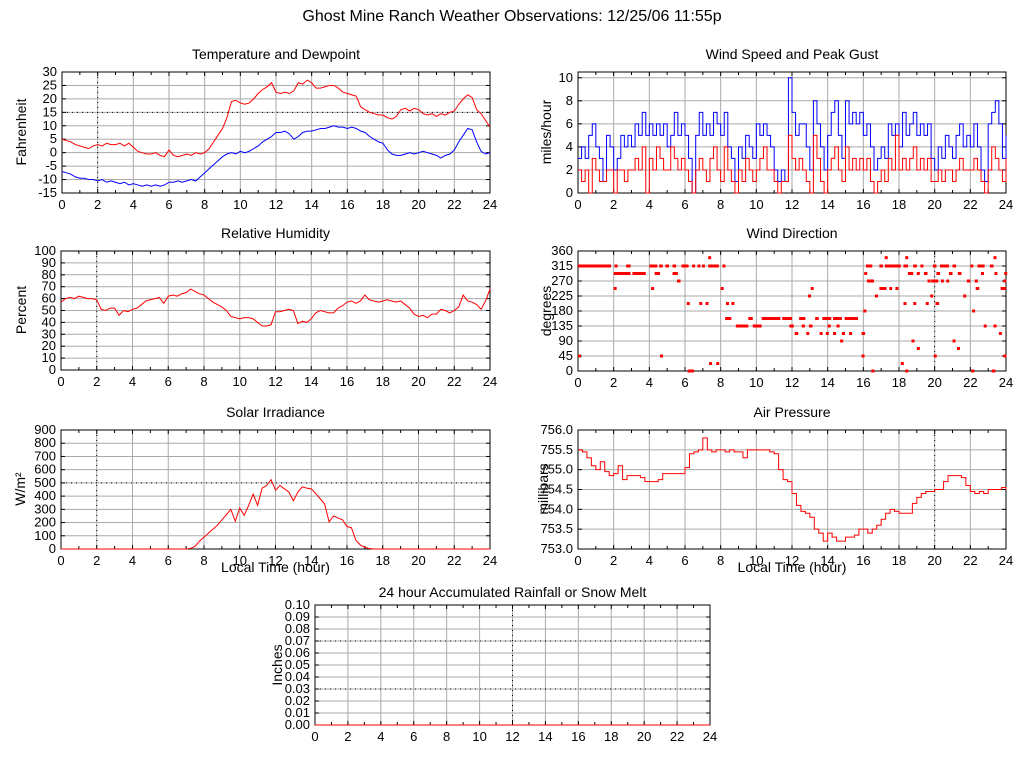 This screenshot has height=768, width=1024. I want to click on y-tick-label: 10, so click(50, 125).